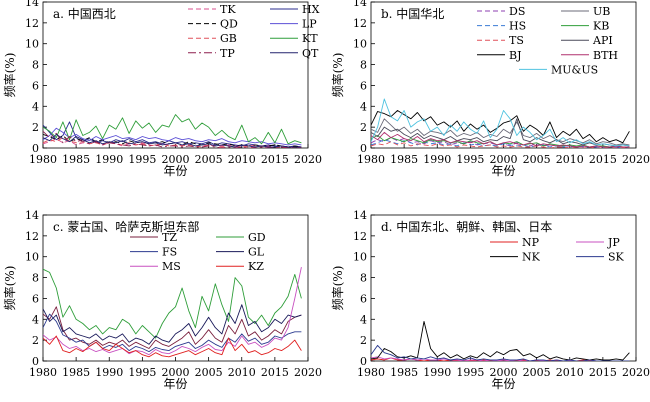  I want to click on legend-label: UB, so click(601, 11).